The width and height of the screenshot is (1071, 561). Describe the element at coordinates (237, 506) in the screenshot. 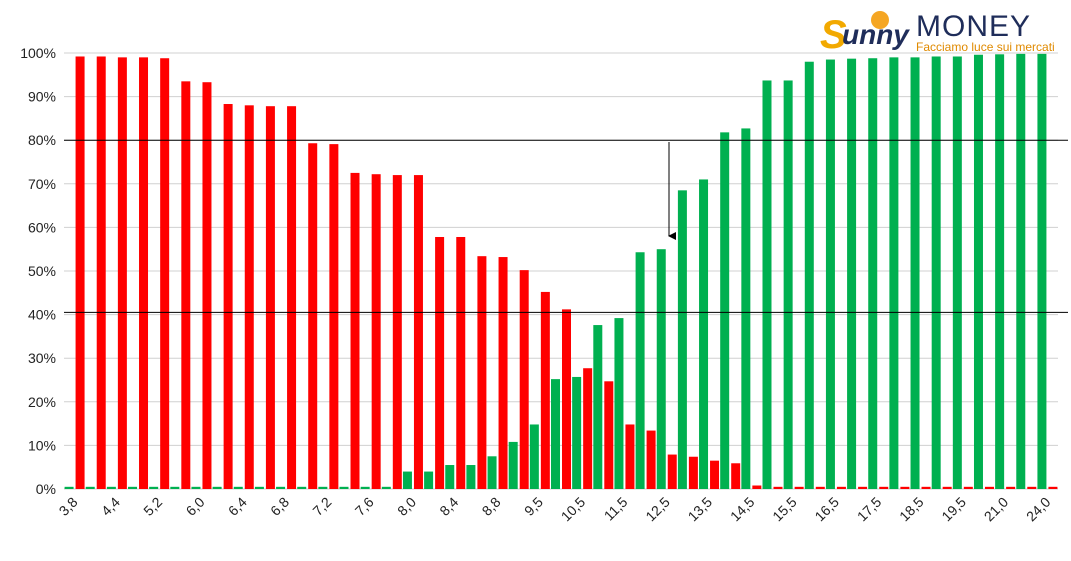

I see `x-tick-label: 6,4` at that location.